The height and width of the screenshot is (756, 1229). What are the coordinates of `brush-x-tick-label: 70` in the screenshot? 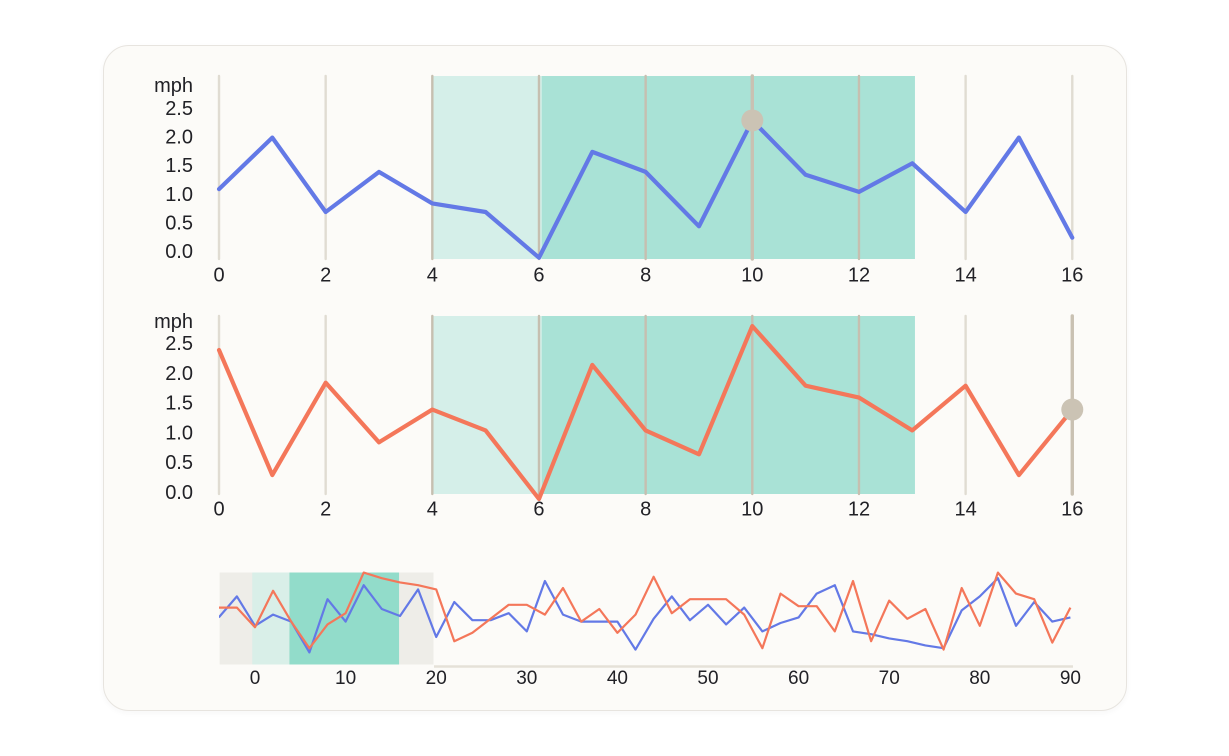 It's located at (889, 678).